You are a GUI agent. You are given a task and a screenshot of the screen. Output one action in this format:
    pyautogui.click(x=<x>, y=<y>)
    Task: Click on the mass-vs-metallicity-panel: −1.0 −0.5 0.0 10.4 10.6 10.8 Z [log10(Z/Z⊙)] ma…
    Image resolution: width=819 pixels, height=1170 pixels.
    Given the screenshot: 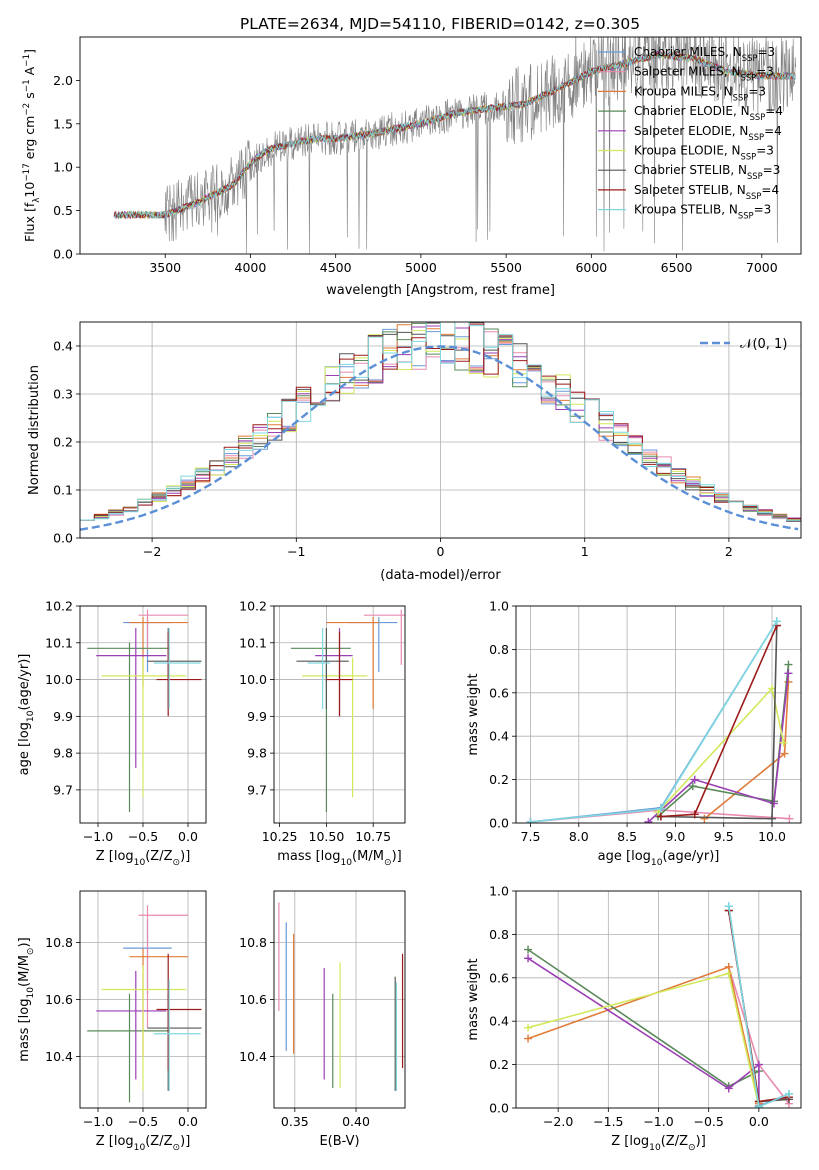 What is the action you would take?
    pyautogui.click(x=112, y=1021)
    